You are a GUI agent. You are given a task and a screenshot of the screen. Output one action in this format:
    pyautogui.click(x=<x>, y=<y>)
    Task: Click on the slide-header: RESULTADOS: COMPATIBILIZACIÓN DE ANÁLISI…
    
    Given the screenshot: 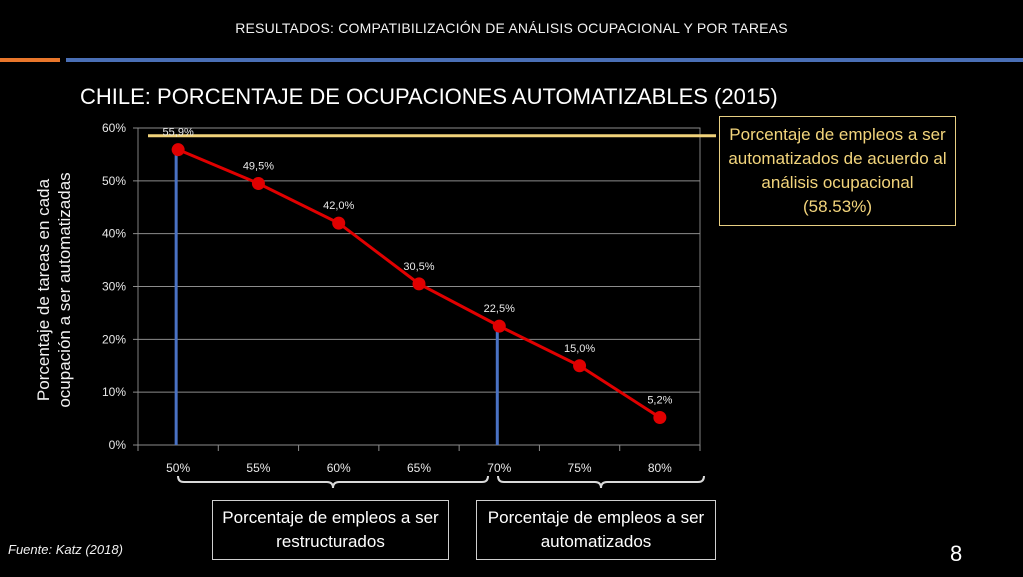 What is the action you would take?
    pyautogui.click(x=511, y=28)
    